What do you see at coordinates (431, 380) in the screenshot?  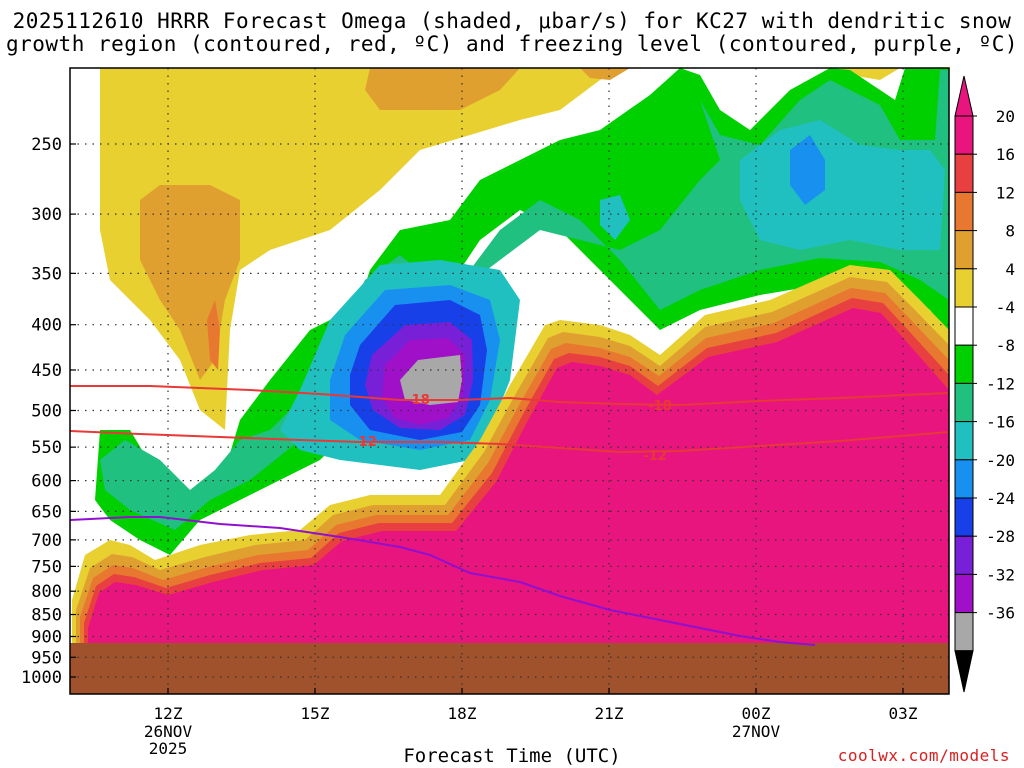 I see `omega-cell-minus32` at bounding box center [431, 380].